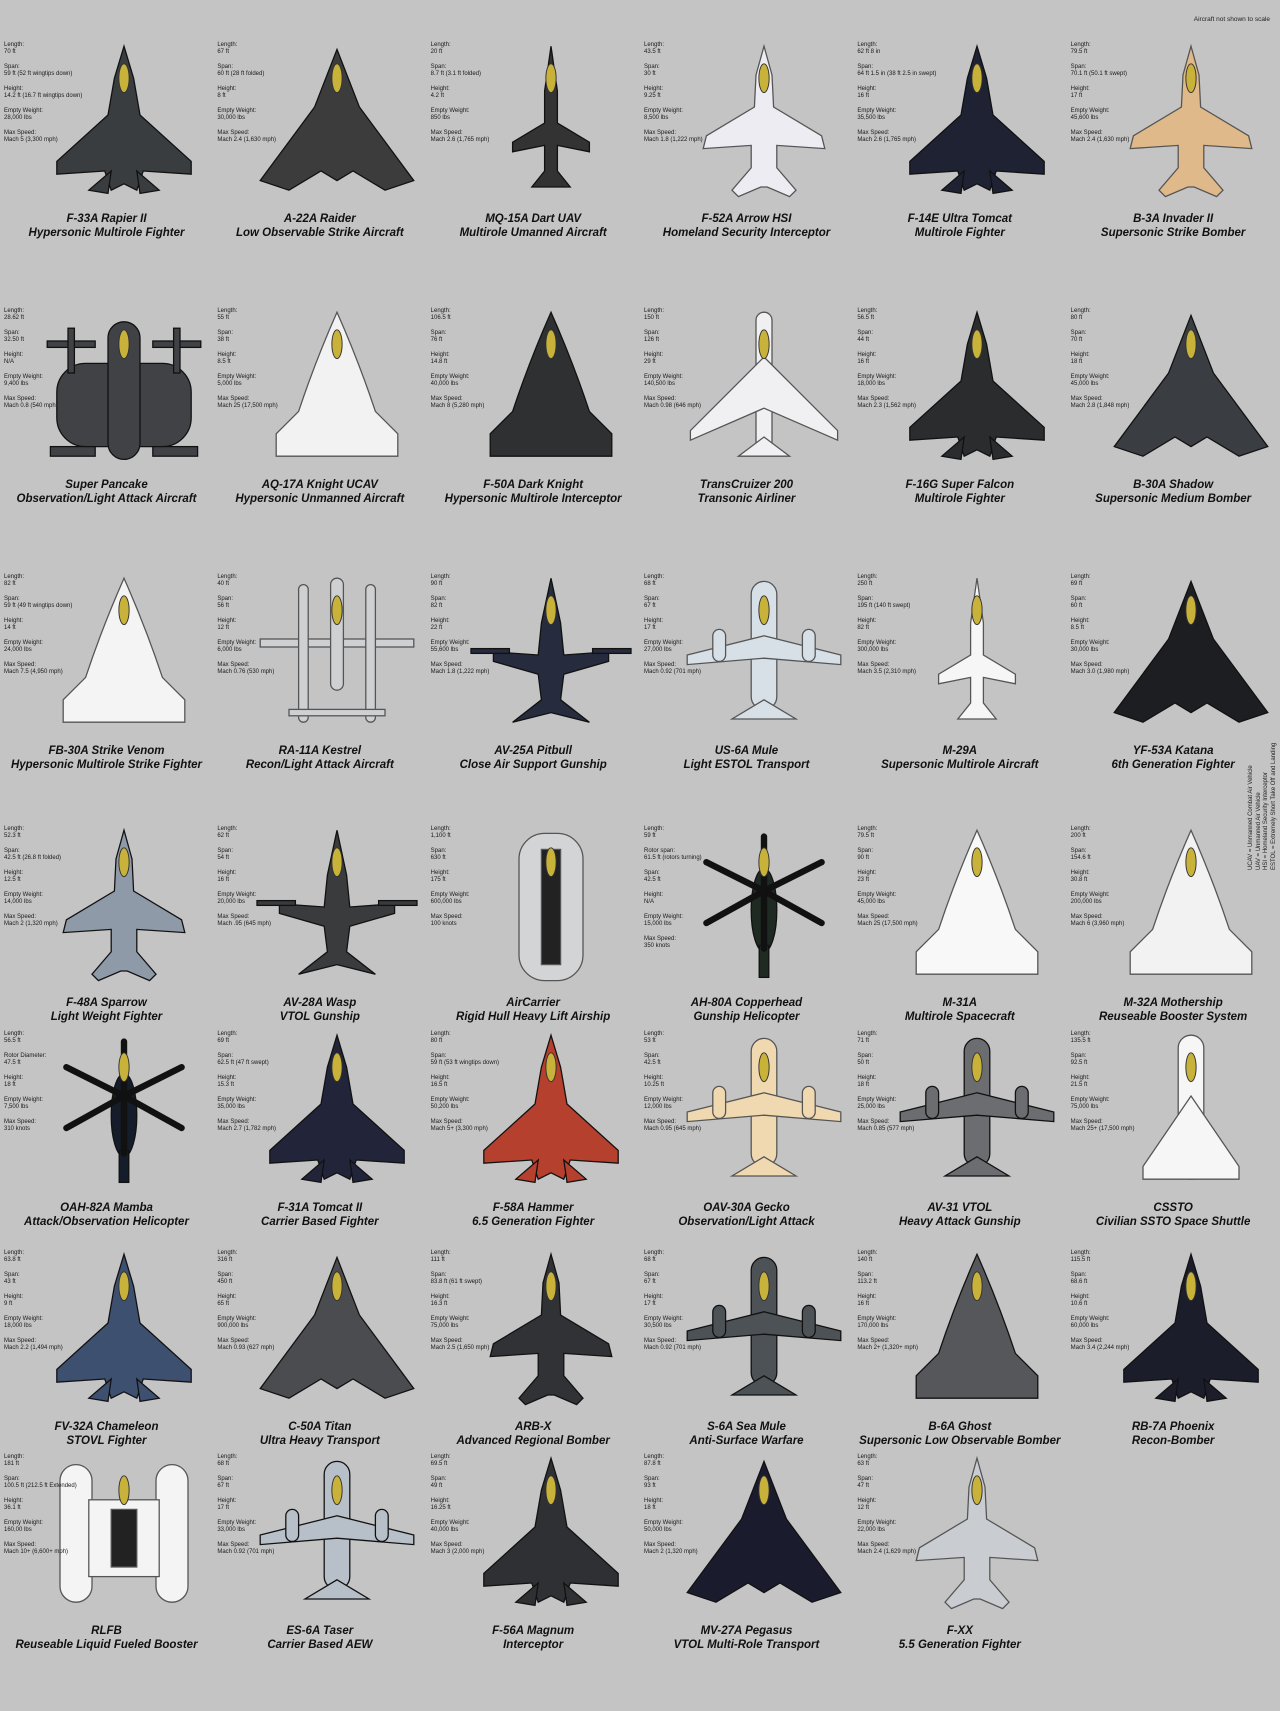 The image size is (1280, 1711). Describe the element at coordinates (888, 1483) in the screenshot. I see `spec-item: Span: 47 ft` at that location.